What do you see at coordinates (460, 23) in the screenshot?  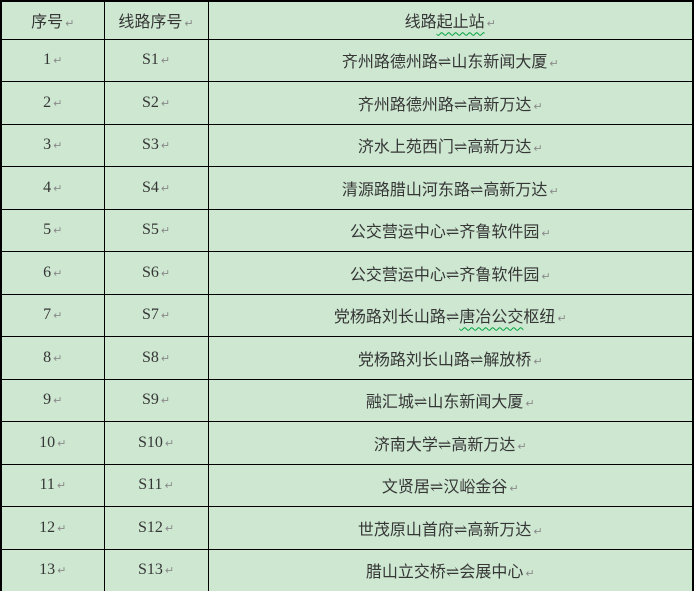 I see `spellcheck-wavy-text: 起止站` at bounding box center [460, 23].